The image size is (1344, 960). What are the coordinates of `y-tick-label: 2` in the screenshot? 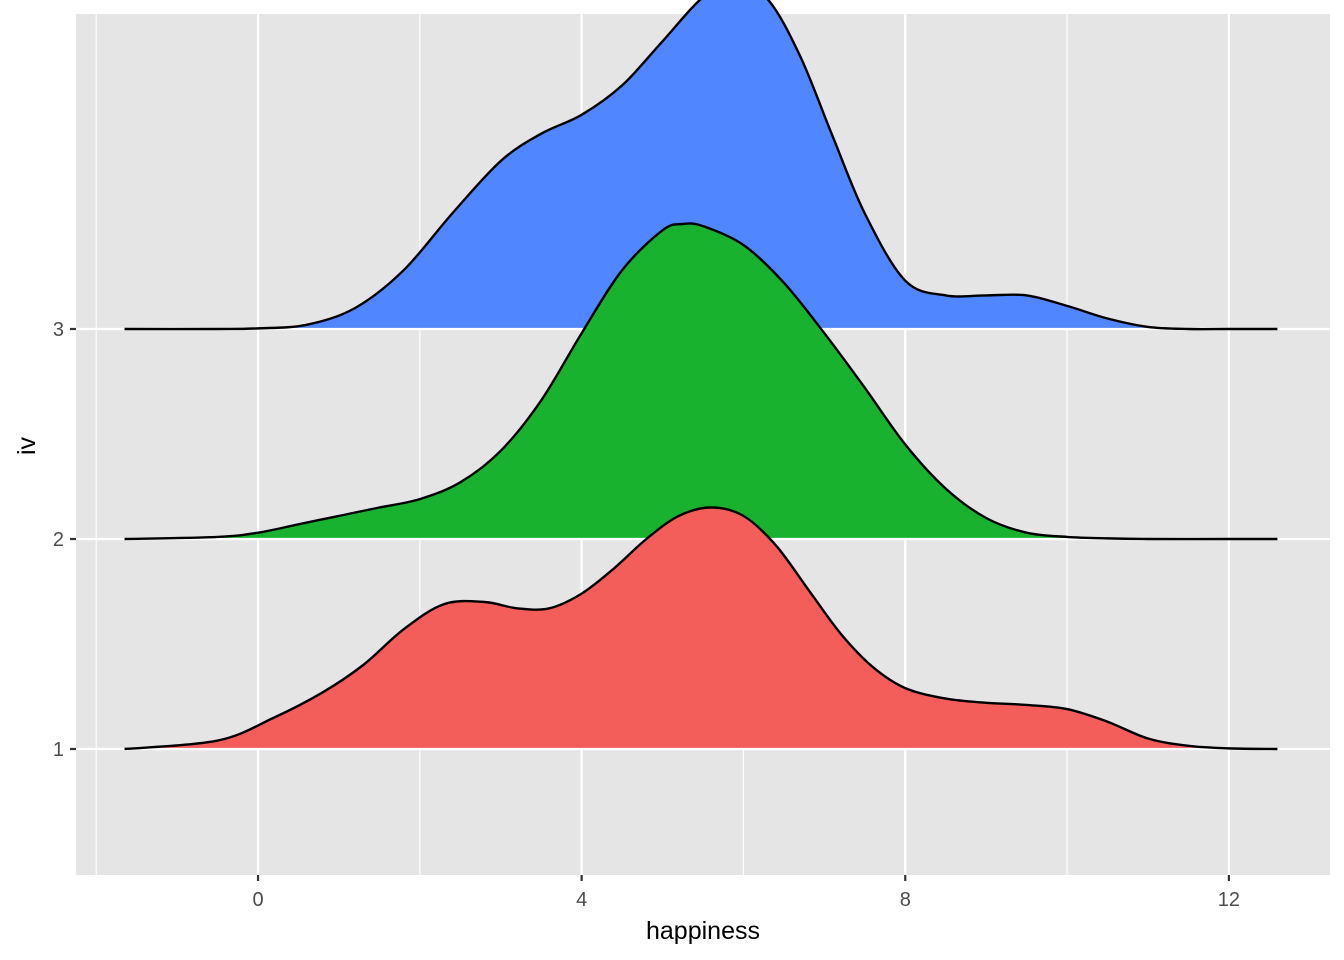 It's located at (58, 540).